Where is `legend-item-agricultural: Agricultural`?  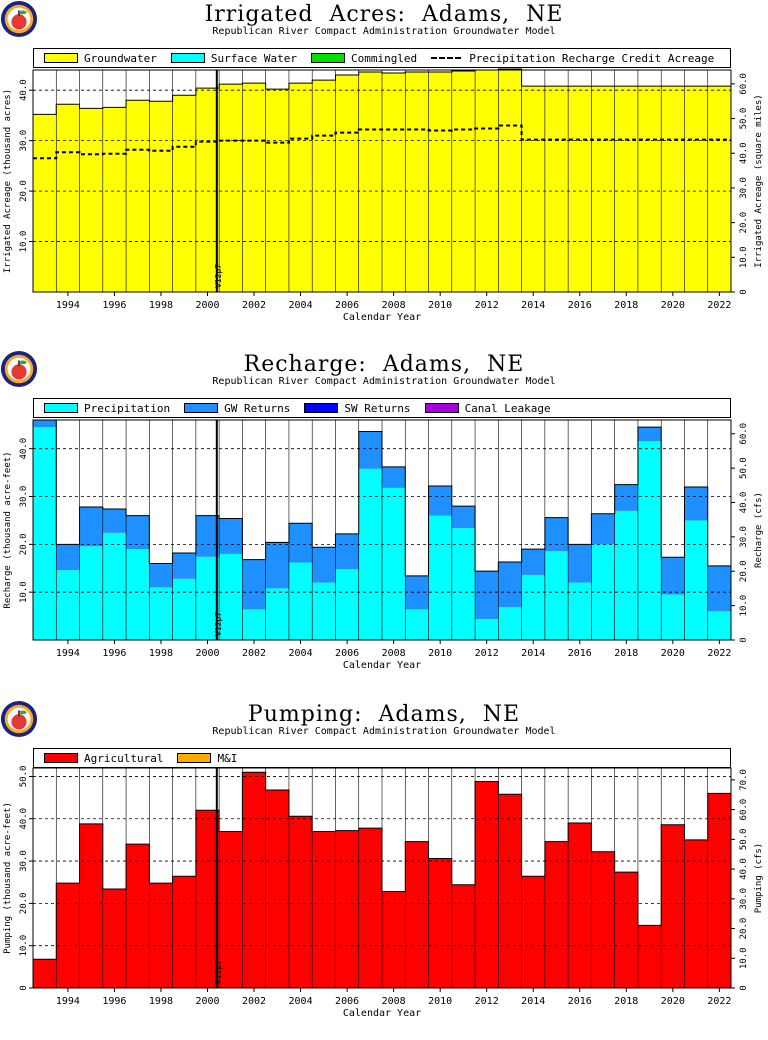 legend-item-agricultural: Agricultural is located at coordinates (103, 758).